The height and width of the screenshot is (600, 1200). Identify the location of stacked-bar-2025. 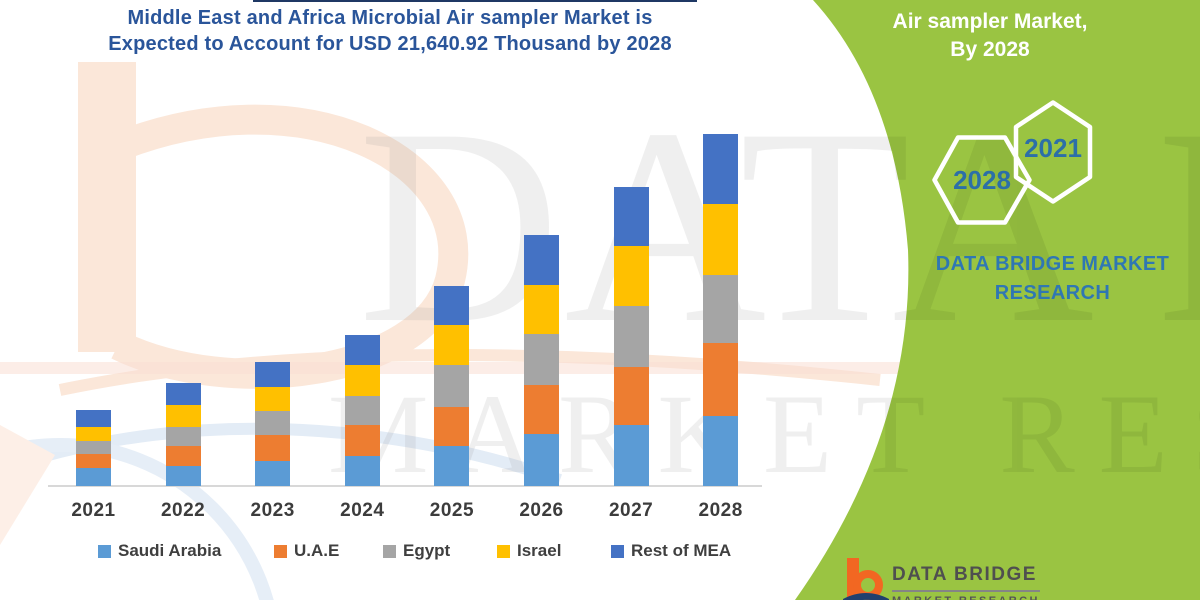
(452, 386).